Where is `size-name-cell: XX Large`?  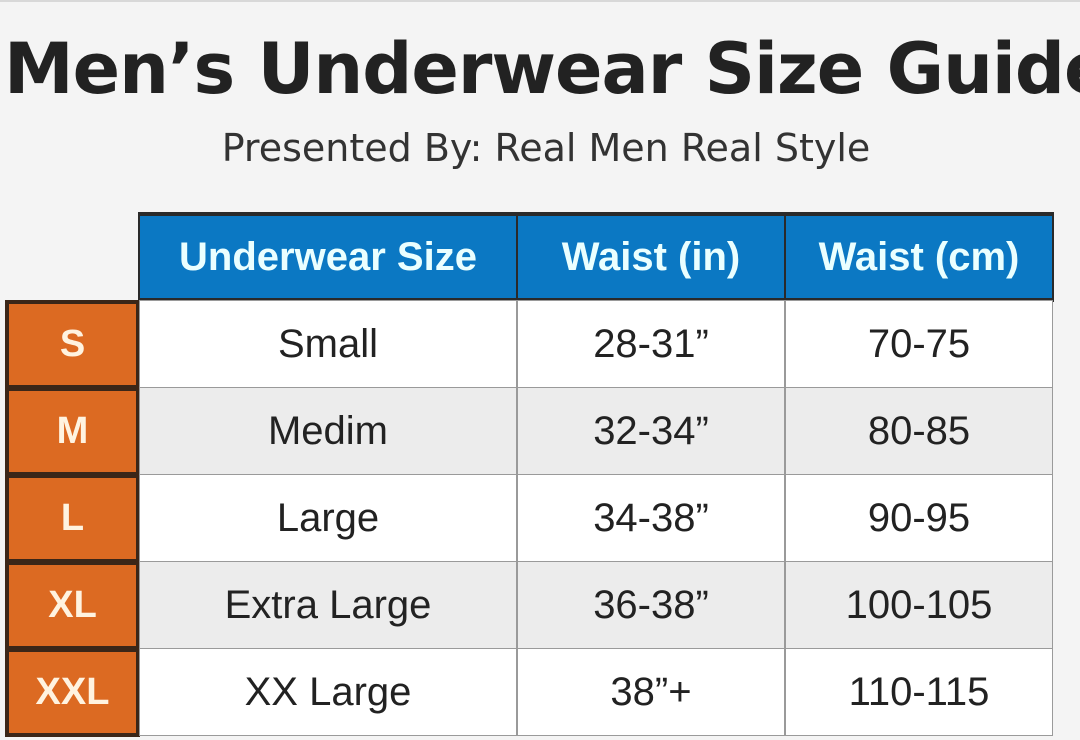 size-name-cell: XX Large is located at coordinates (328, 692).